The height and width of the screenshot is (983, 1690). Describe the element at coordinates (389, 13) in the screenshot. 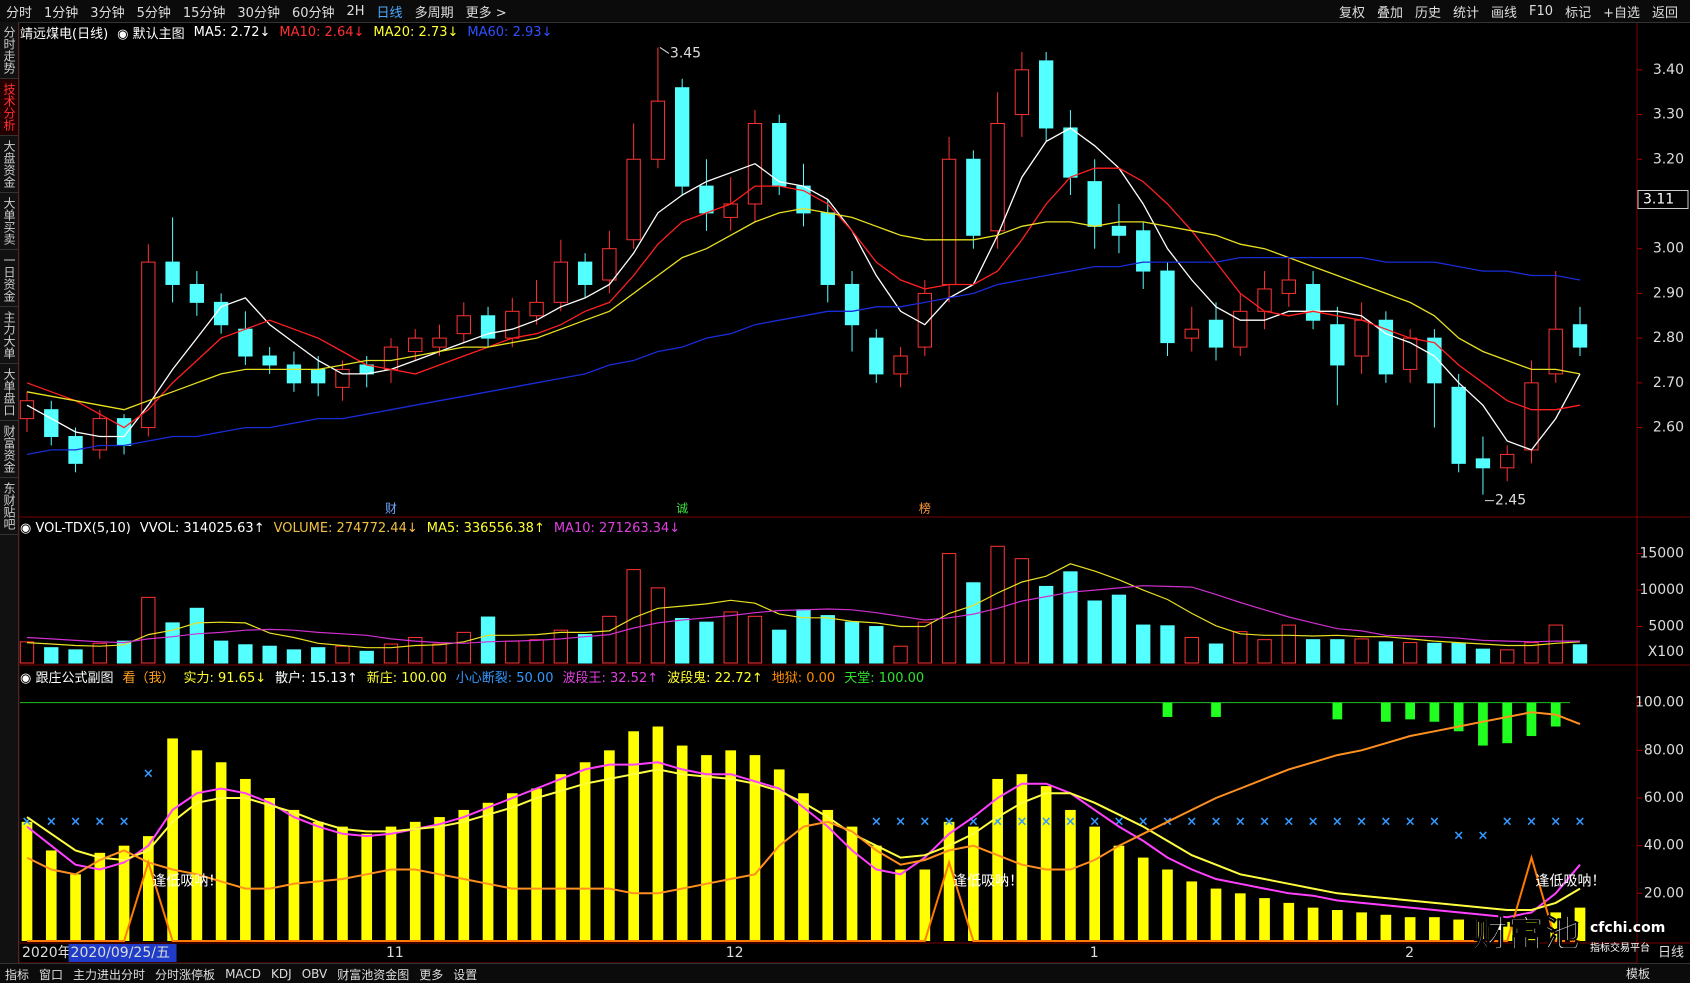

I see `toolbar-button: 日线` at that location.